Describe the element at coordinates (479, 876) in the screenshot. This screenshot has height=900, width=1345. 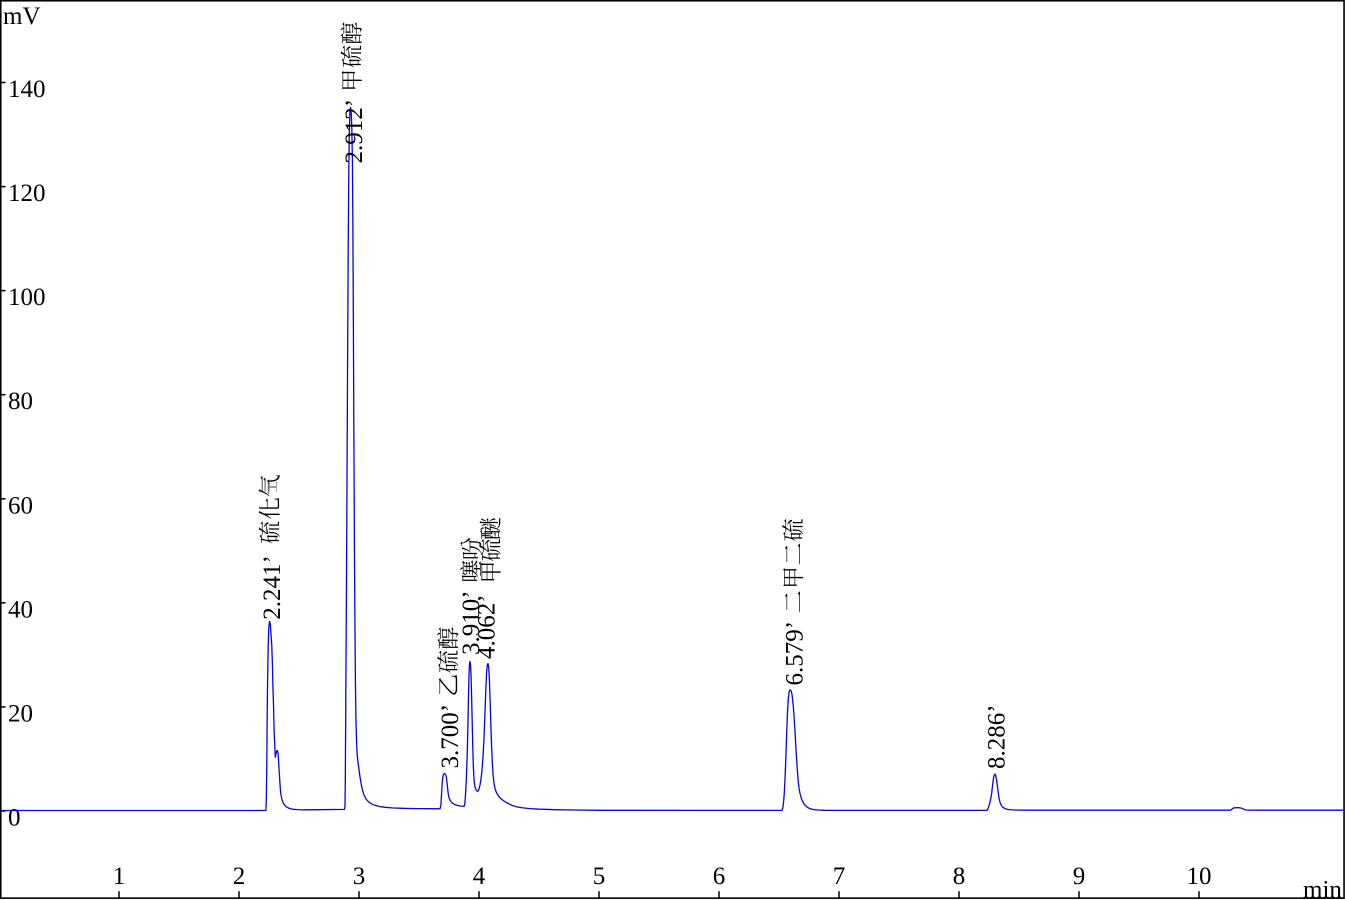
I see `svg-text: 4` at that location.